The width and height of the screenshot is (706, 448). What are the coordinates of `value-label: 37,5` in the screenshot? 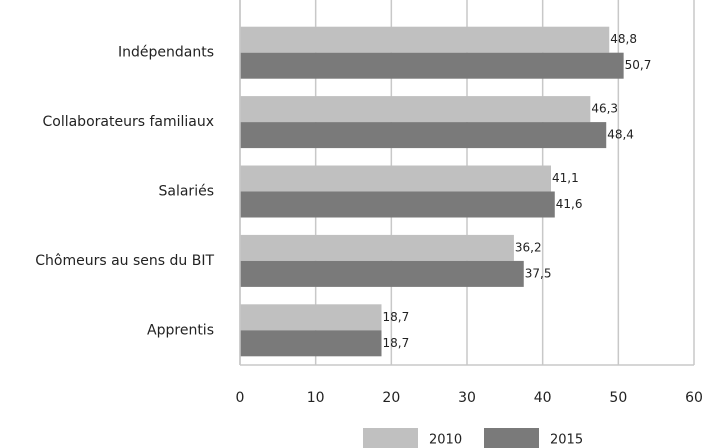 It's located at (538, 273).